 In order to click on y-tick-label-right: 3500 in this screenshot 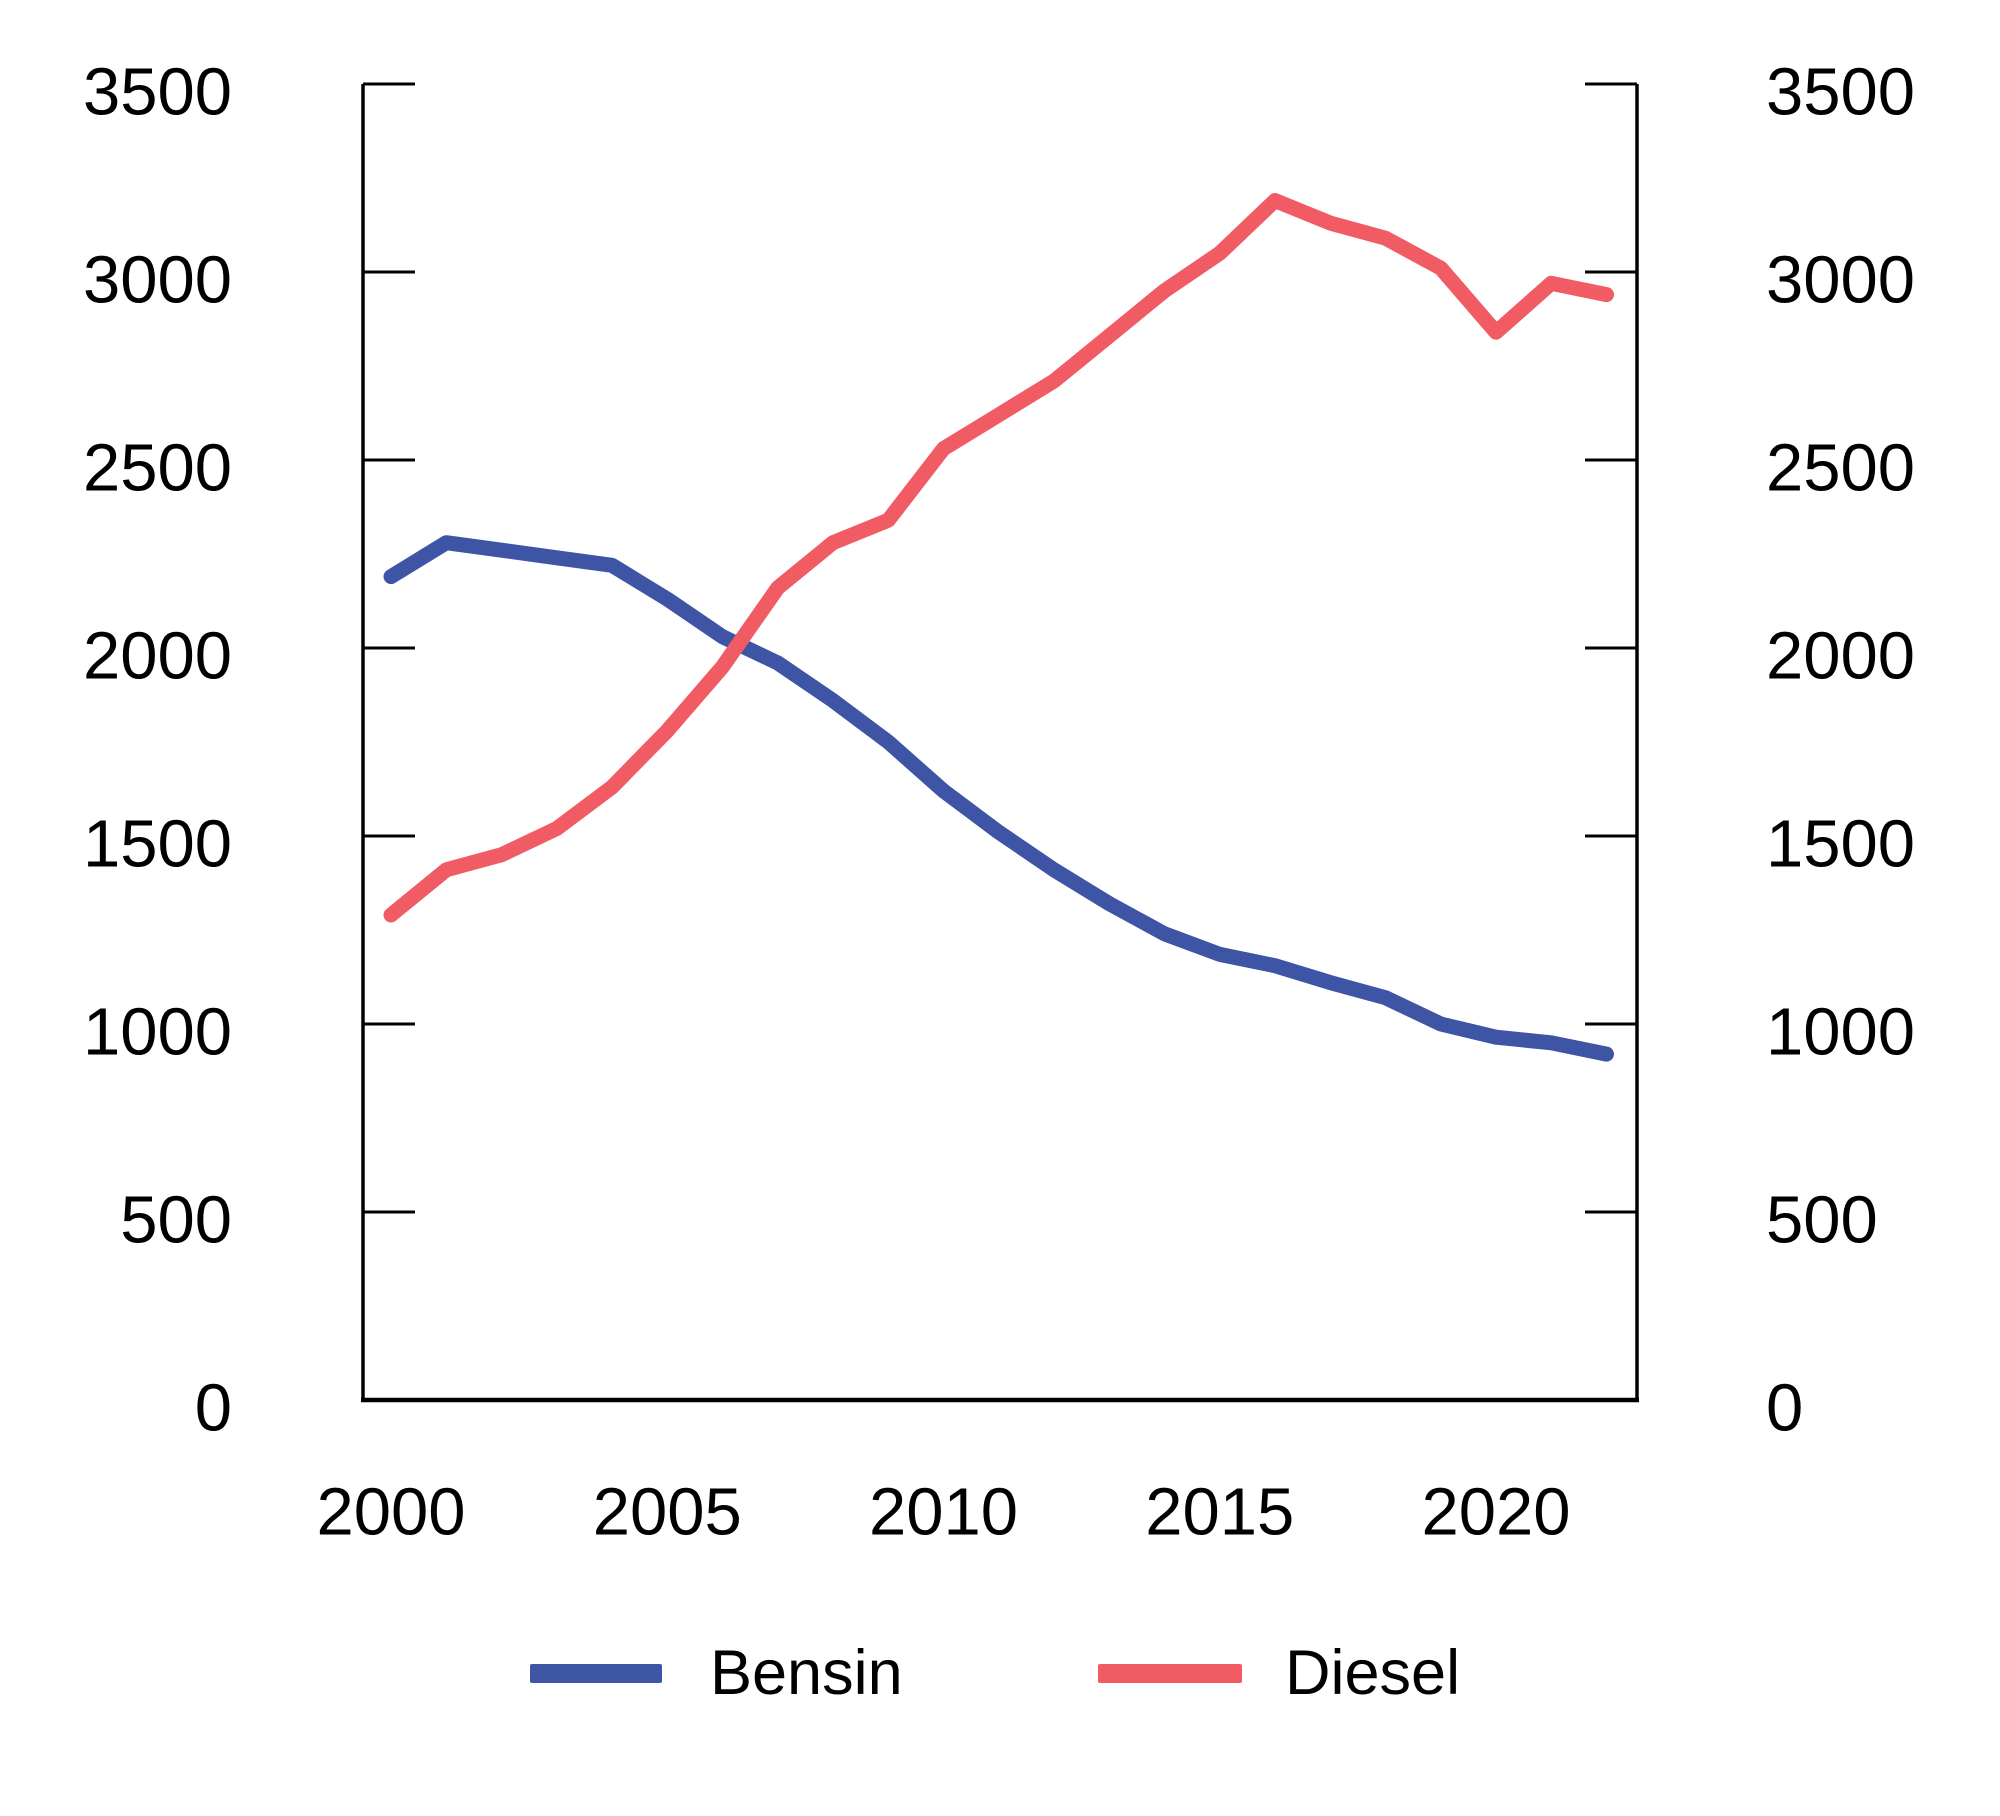, I will do `click(1840, 92)`.